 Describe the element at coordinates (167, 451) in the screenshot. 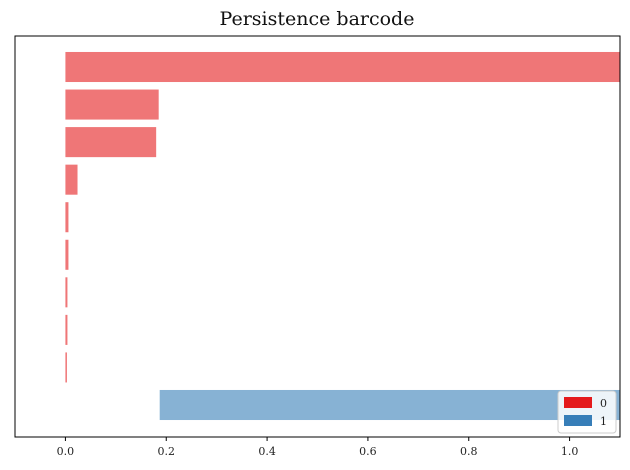

I see `x-tick-label: 0.2` at that location.